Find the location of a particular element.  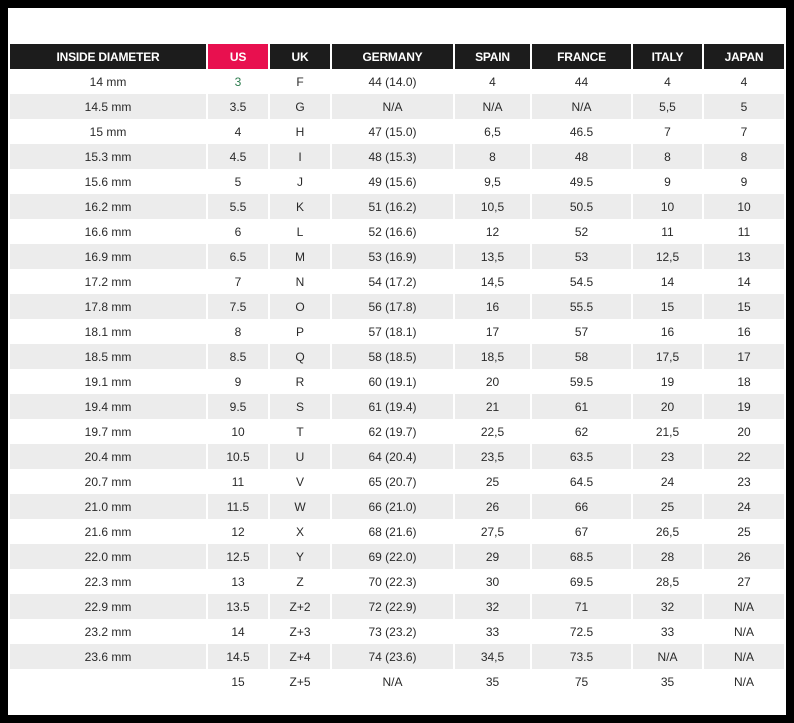

cell-france: 75 is located at coordinates (582, 681).